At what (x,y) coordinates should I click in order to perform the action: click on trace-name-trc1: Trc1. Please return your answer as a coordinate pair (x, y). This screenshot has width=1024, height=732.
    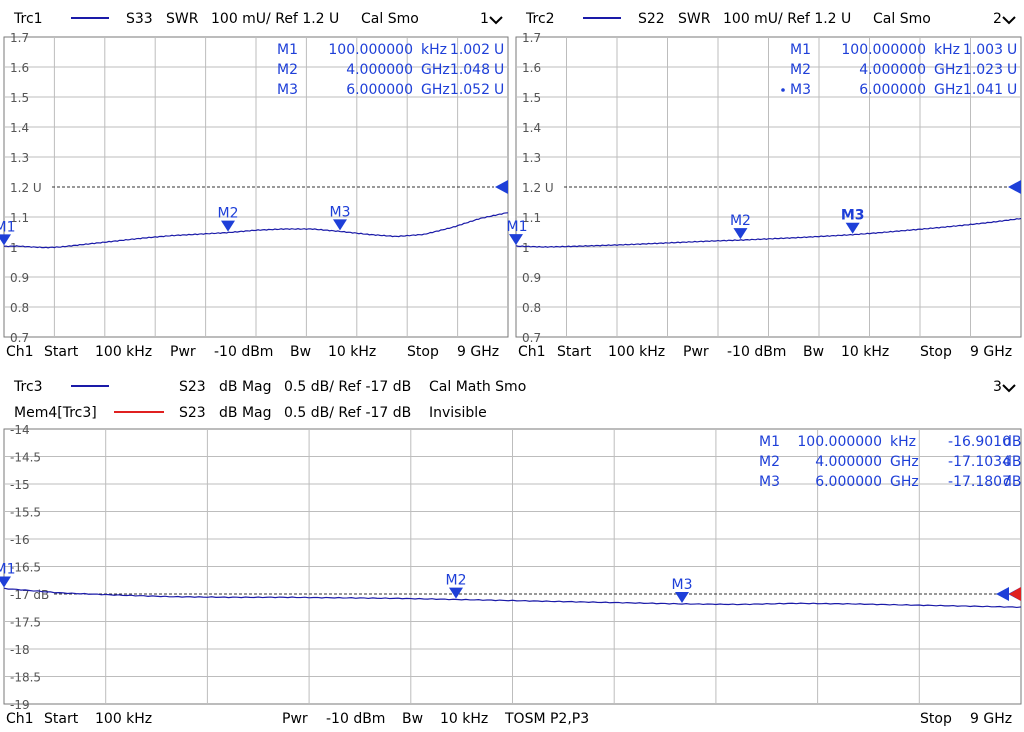
    Looking at the image, I should click on (28, 19).